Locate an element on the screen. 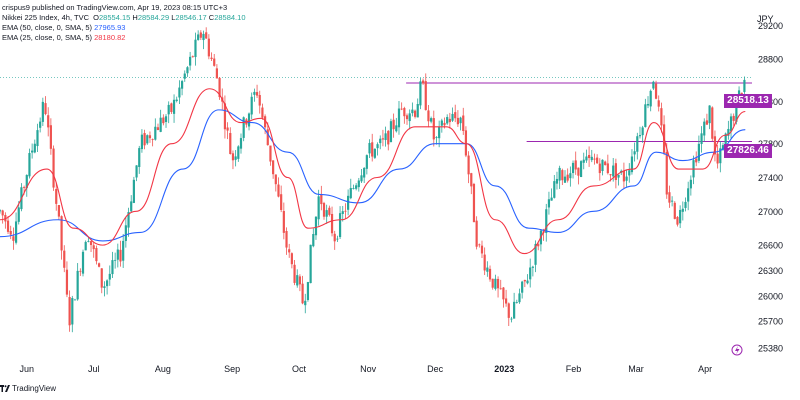 The height and width of the screenshot is (400, 800). ema50-legend: EMA (50, close, 0, SMA, 5) 27965.93 is located at coordinates (64, 27).